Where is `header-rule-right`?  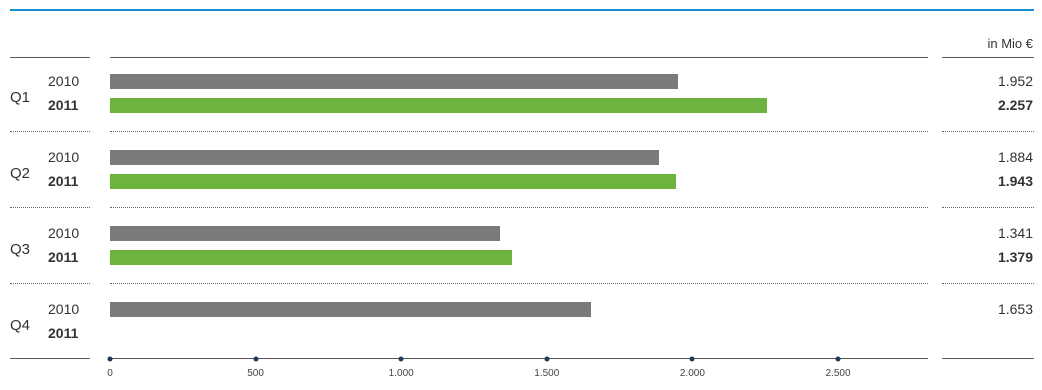
header-rule-right is located at coordinates (988, 57).